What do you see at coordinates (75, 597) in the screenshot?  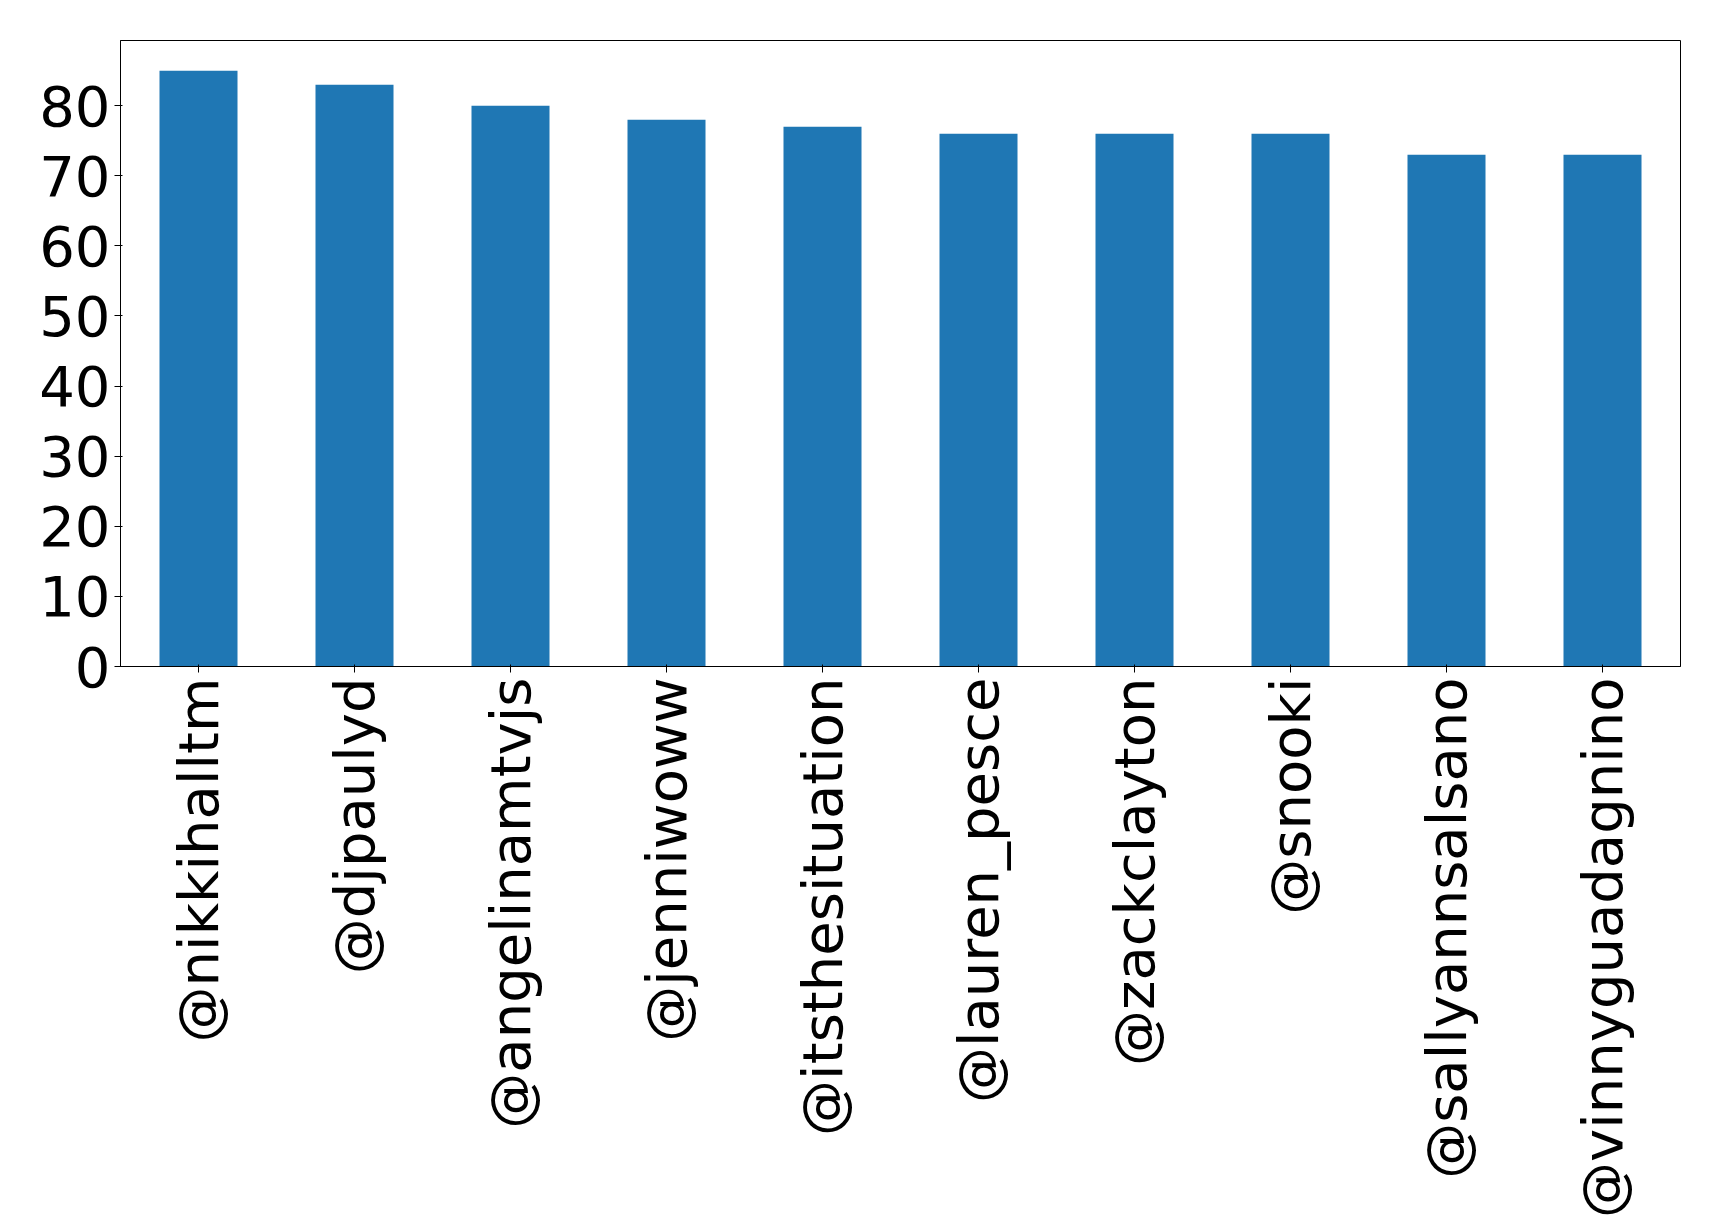 I see `y-tick-label: 10` at bounding box center [75, 597].